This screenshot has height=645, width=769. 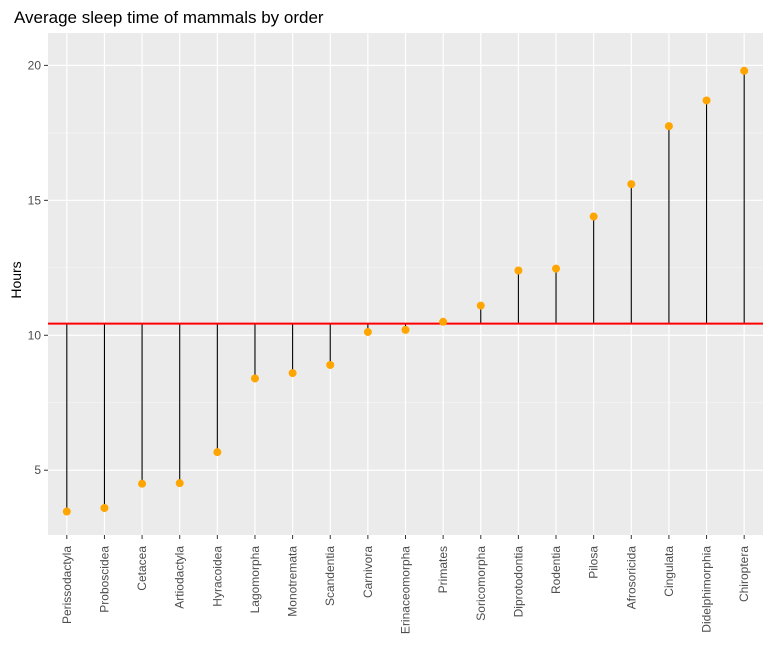 What do you see at coordinates (556, 570) in the screenshot?
I see `x-tick-label: Rodentia` at bounding box center [556, 570].